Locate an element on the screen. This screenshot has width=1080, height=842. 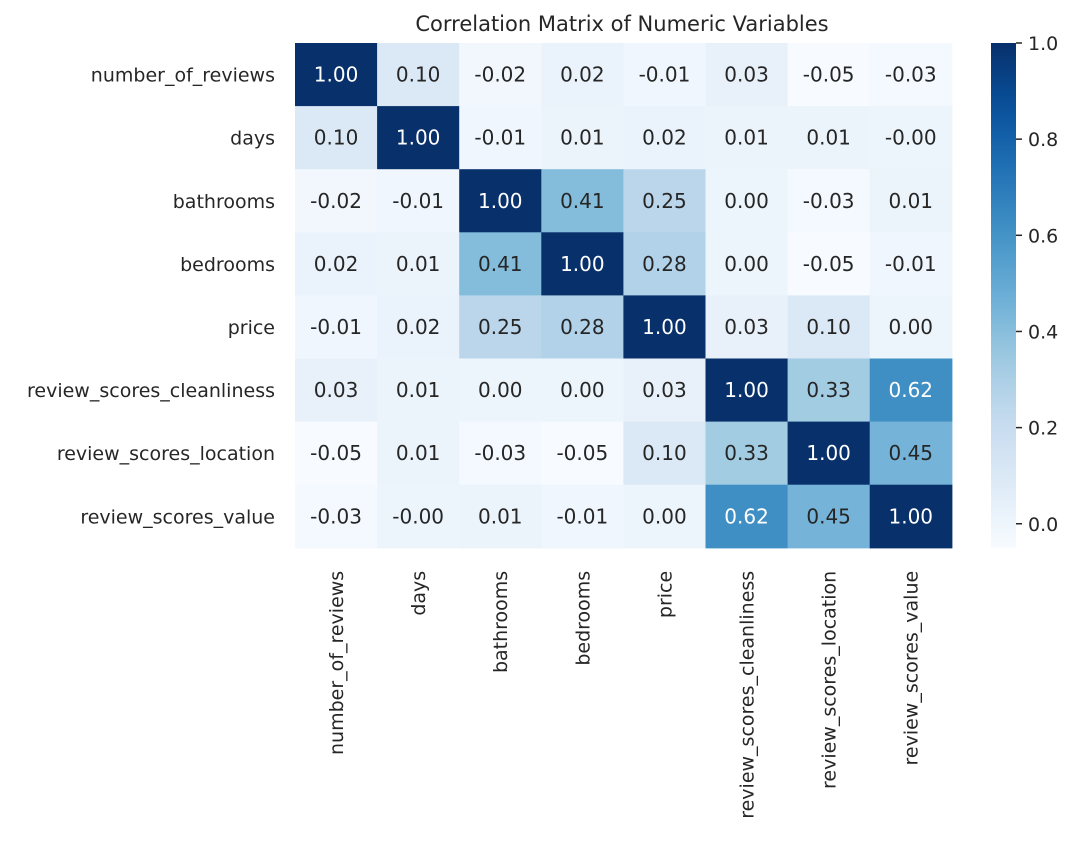
chart-title: Correlation Matrix of Numeric Variables is located at coordinates (621, 24).